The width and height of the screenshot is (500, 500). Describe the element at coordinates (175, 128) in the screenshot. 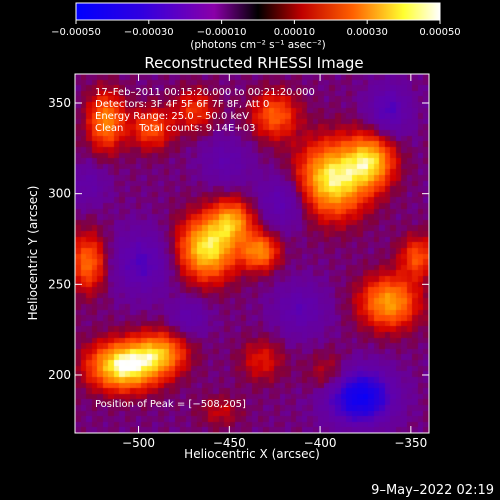

I see `annotation-clean: Clean Total counts: 9.14E+03` at that location.